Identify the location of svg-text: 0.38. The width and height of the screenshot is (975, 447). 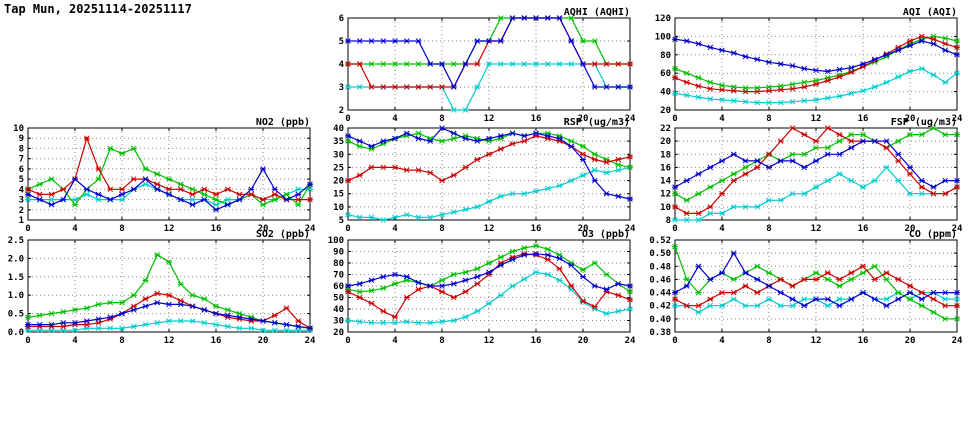
(660, 333).